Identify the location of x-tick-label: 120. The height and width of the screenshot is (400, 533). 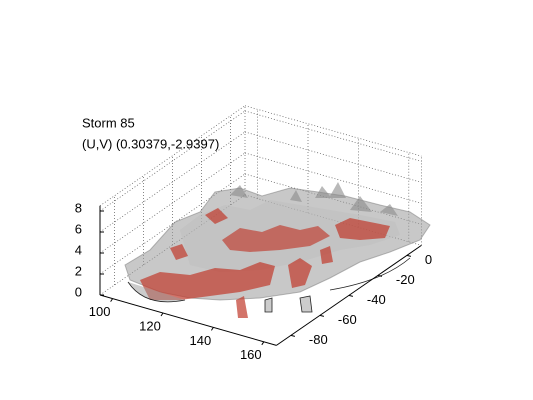
(150, 325).